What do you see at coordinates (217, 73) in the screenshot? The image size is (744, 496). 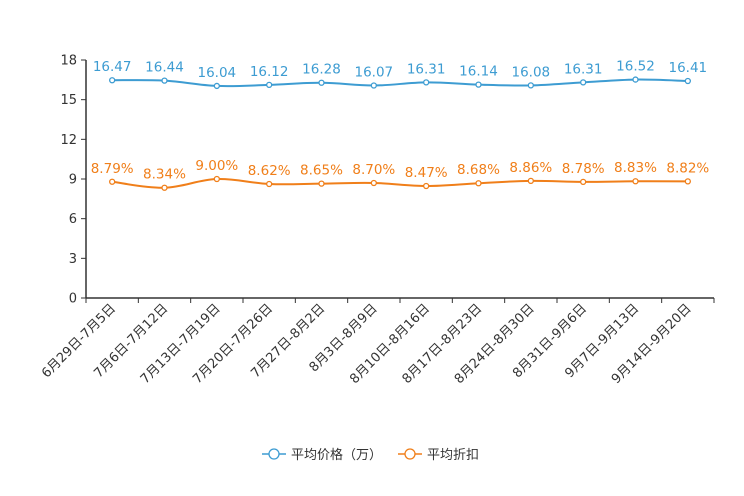 I see `data-label: 16.04` at bounding box center [217, 73].